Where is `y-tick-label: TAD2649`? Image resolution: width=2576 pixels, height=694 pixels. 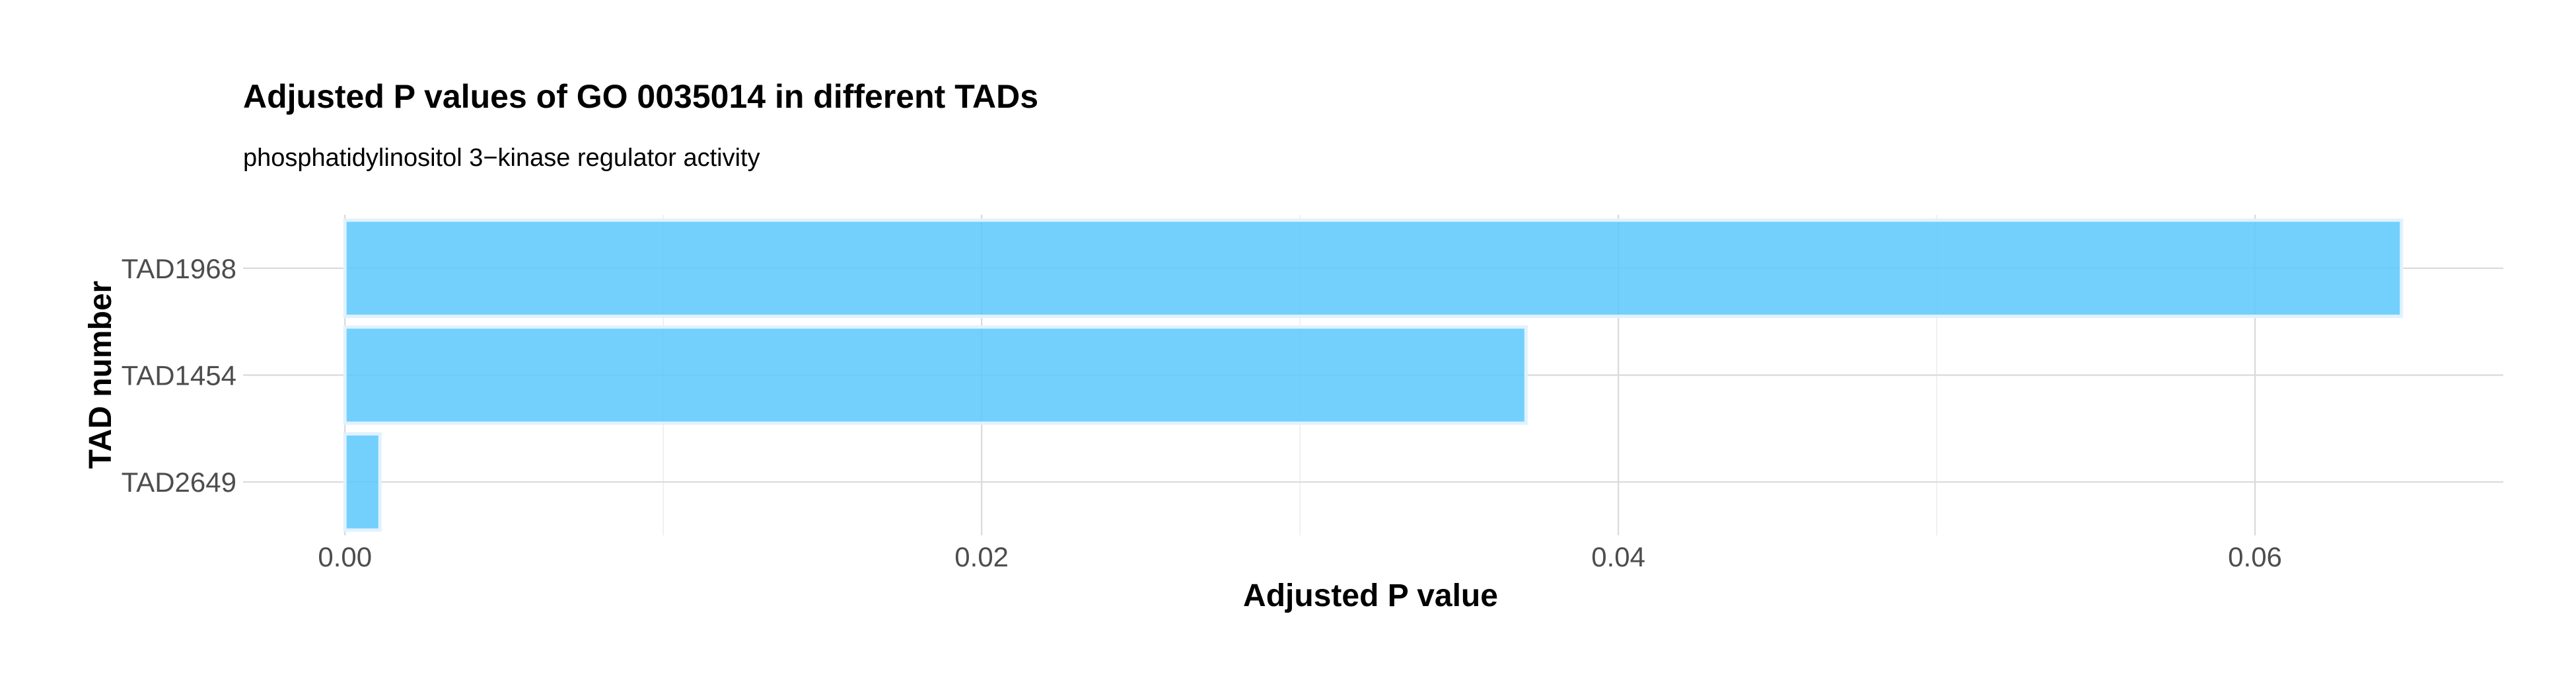 y-tick-label: TAD2649 is located at coordinates (179, 482).